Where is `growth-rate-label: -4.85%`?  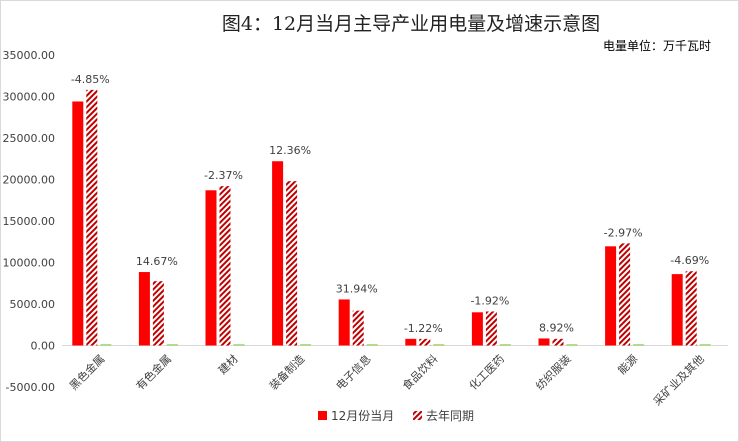
growth-rate-label: -4.85% is located at coordinates (90, 79).